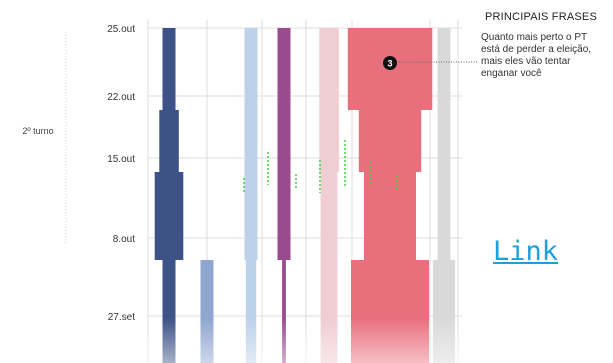 The width and height of the screenshot is (613, 363). I want to click on annotation-marker, so click(390, 63).